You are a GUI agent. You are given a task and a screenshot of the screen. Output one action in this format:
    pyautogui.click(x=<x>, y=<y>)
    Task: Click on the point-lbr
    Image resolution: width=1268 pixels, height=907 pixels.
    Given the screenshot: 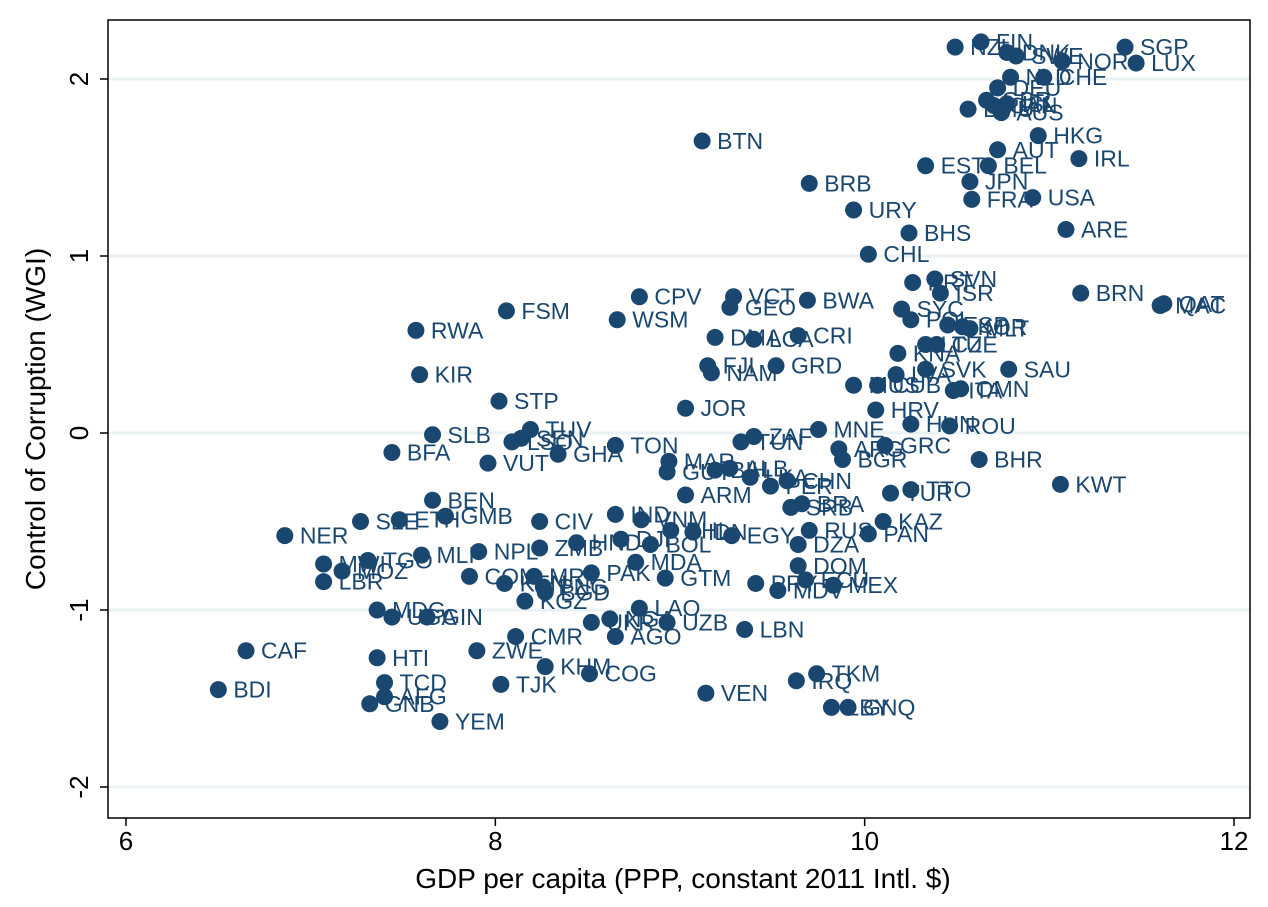 What is the action you would take?
    pyautogui.click(x=324, y=582)
    